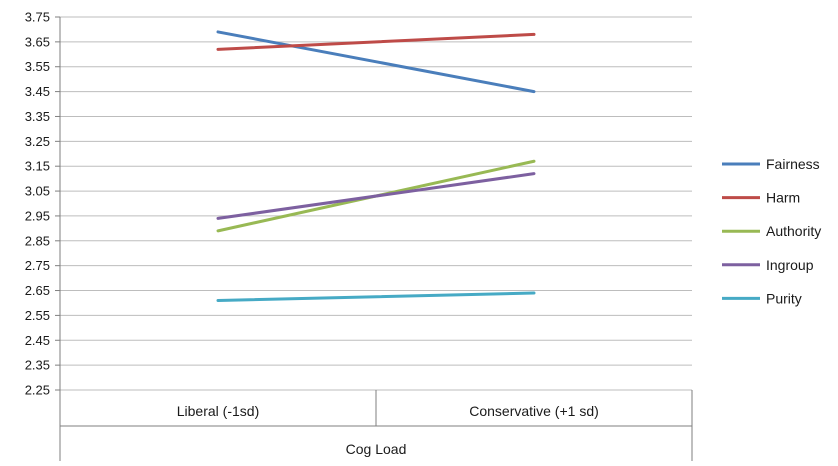 Image resolution: width=838 pixels, height=466 pixels. Describe the element at coordinates (37, 116) in the screenshot. I see `y-tick-label: 3.35` at that location.